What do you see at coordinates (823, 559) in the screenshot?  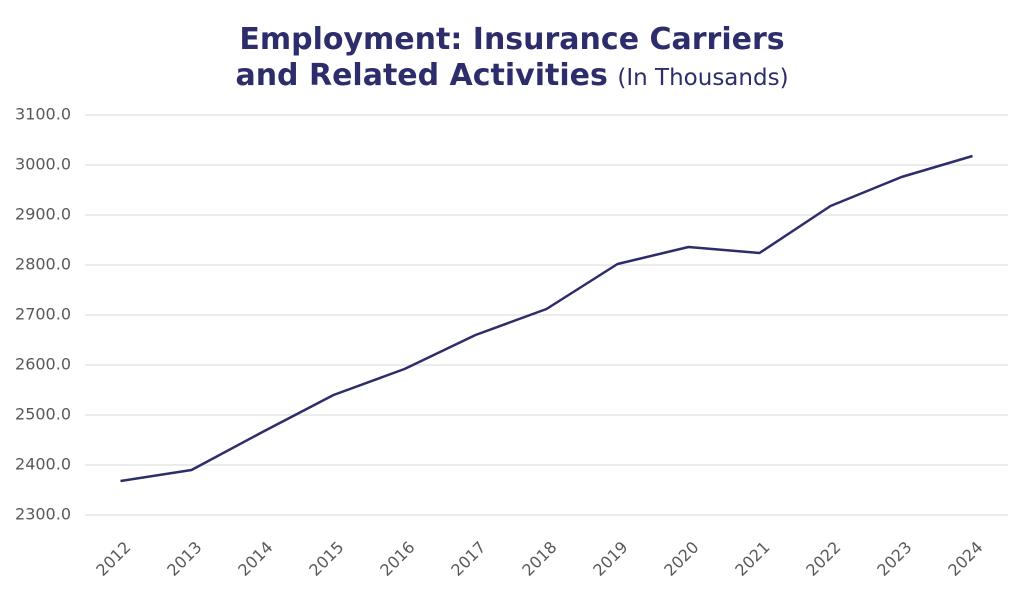 I see `x-tick-label: 2022` at bounding box center [823, 559].